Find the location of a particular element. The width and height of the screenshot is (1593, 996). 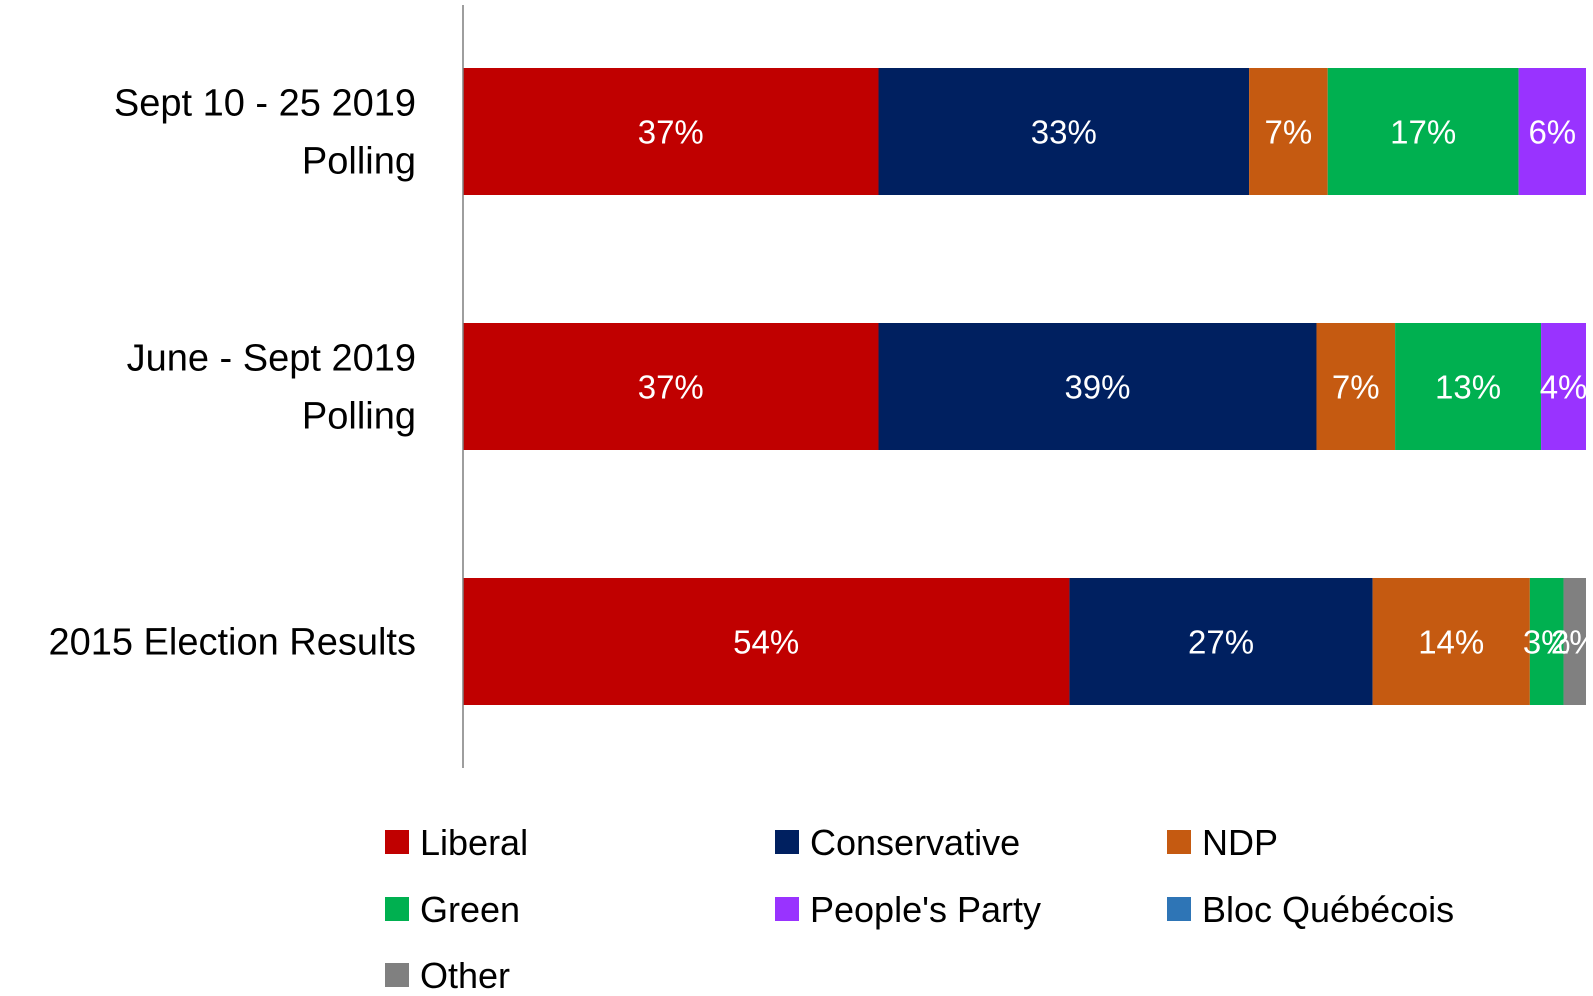

legend-label-green: Green is located at coordinates (470, 909).